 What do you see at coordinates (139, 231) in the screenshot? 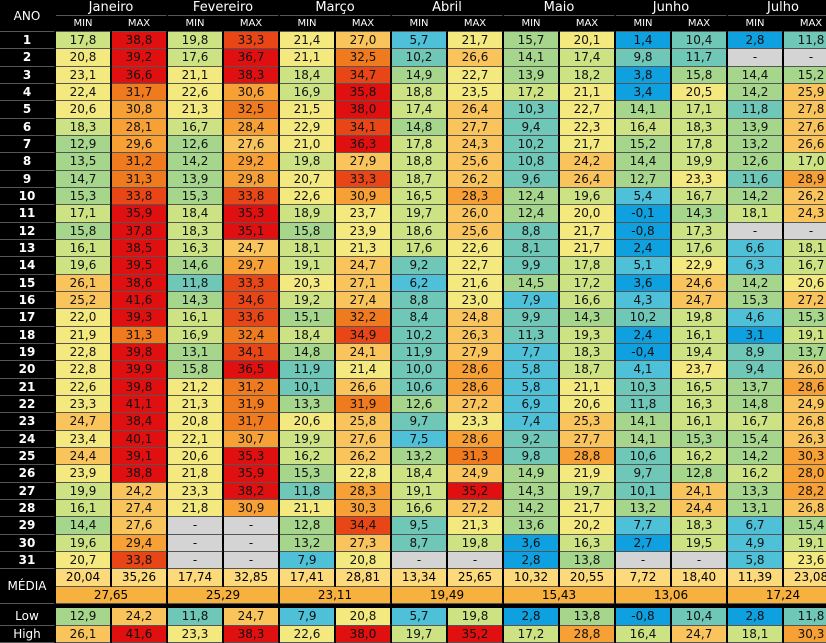
I see `temp-cell: 37,8` at bounding box center [139, 231].